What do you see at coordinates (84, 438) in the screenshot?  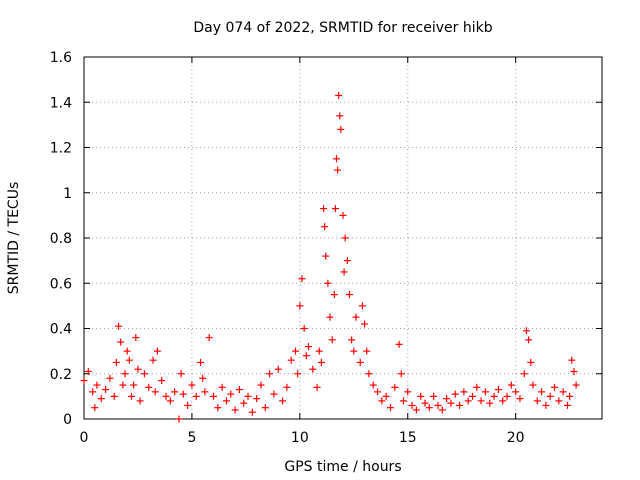 I see `x-tick-label: 0` at bounding box center [84, 438].